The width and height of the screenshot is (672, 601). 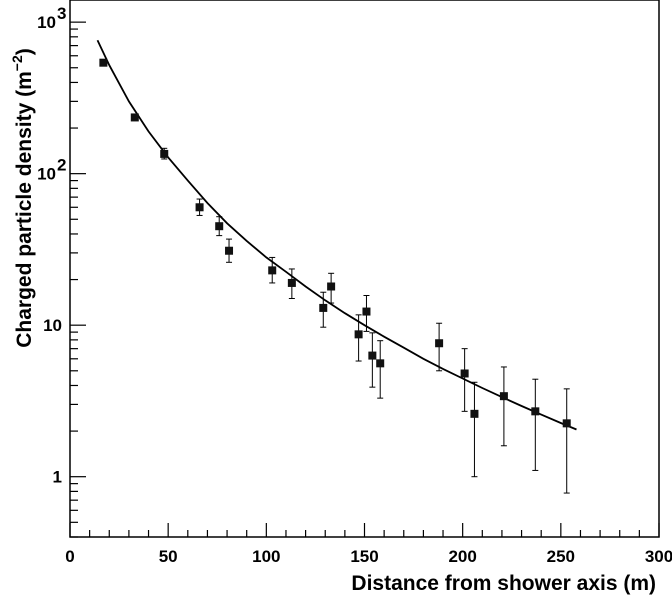 I want to click on x-tick-label: 200, so click(x=462, y=556).